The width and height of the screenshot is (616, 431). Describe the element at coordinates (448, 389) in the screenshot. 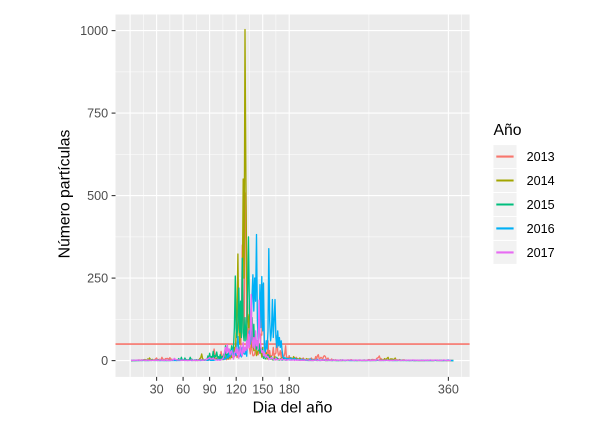

I see `svg-text: 360` at that location.